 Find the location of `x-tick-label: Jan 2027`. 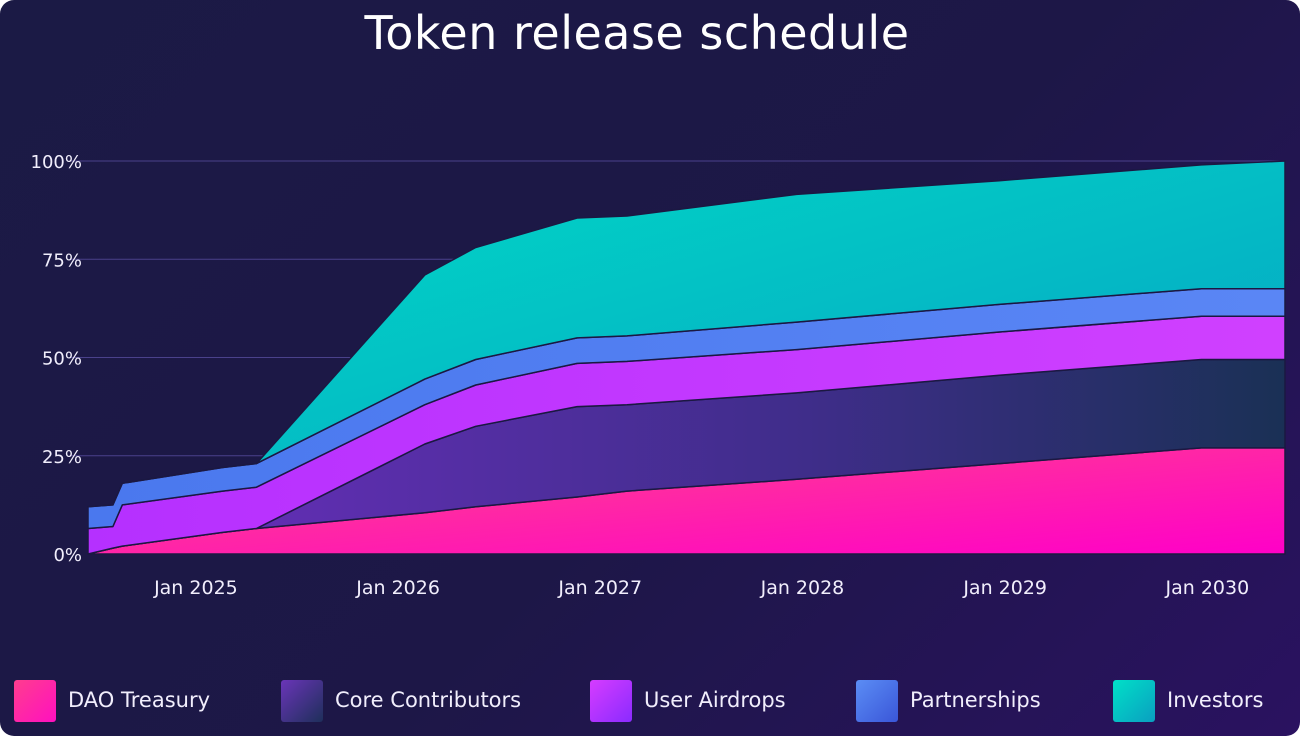

x-tick-label: Jan 2027 is located at coordinates (599, 588).